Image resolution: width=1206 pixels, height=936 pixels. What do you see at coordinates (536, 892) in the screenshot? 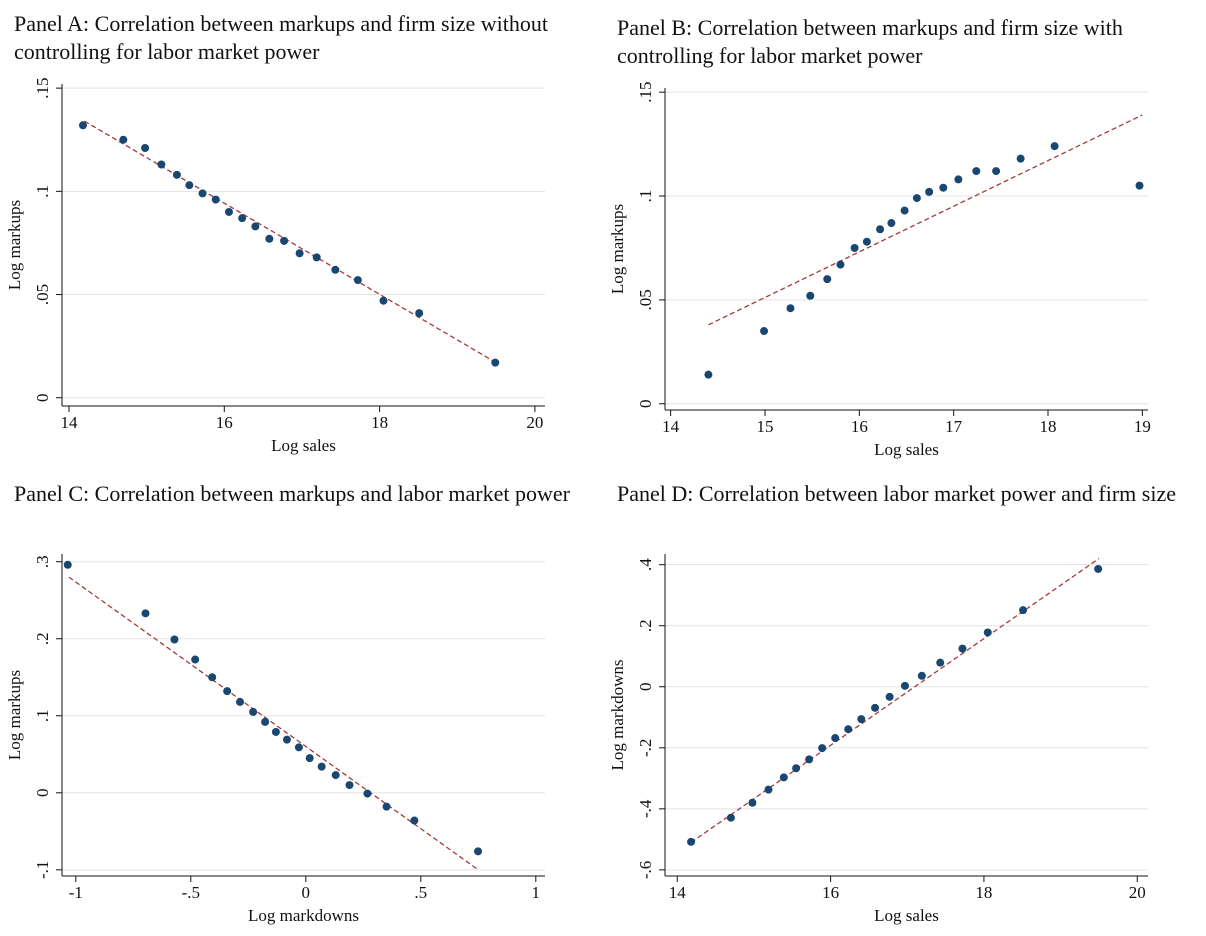
I see `x-tick-label: 1` at bounding box center [536, 892].